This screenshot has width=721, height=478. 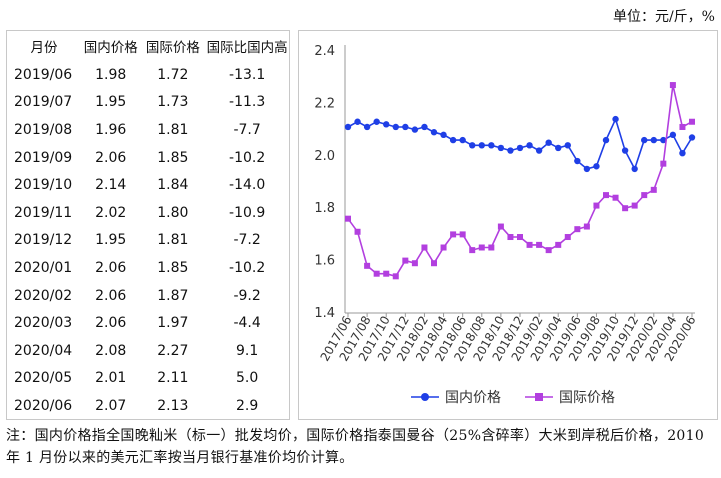 What do you see at coordinates (148, 75) in the screenshot?
I see `table-row: 2019/06 1.98 1.72 -13.1` at bounding box center [148, 75].